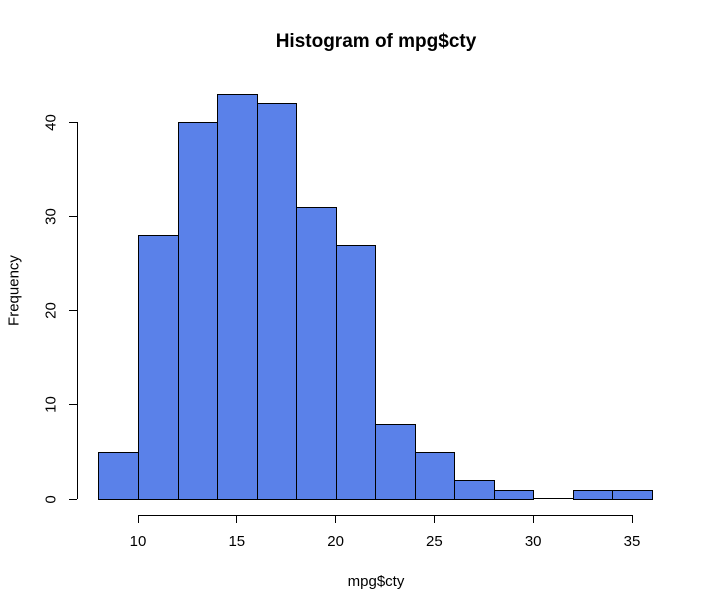 This screenshot has width=715, height=615. What do you see at coordinates (138, 541) in the screenshot?
I see `x-tick-label: 10` at bounding box center [138, 541].